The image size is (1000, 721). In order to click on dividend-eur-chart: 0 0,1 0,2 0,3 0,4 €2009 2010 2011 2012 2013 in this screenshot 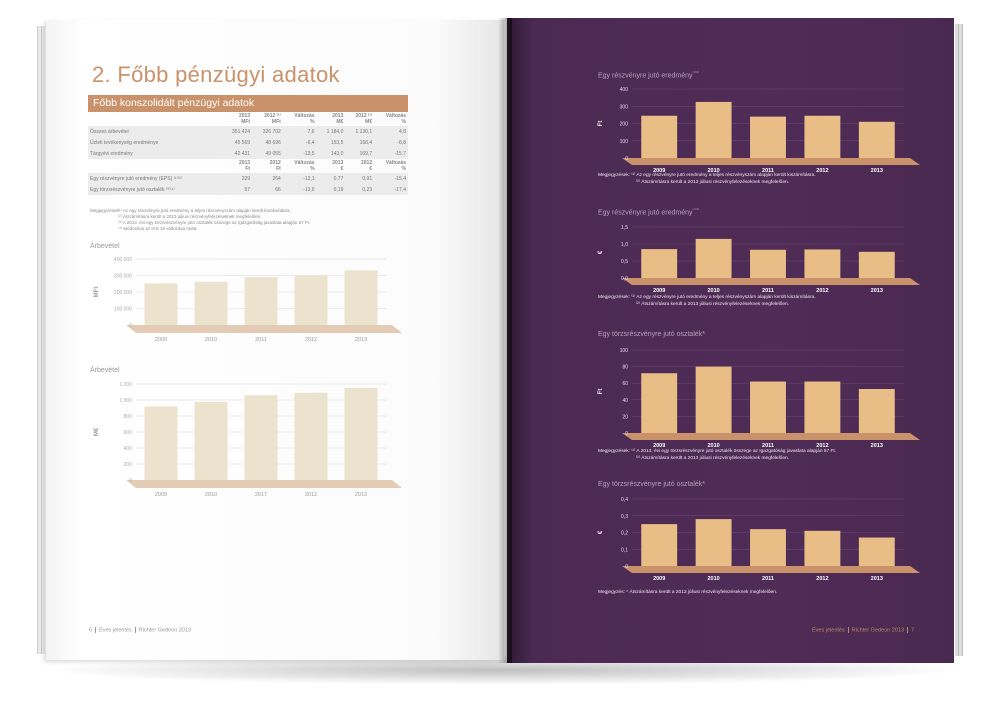, I will do `click(759, 539)`.